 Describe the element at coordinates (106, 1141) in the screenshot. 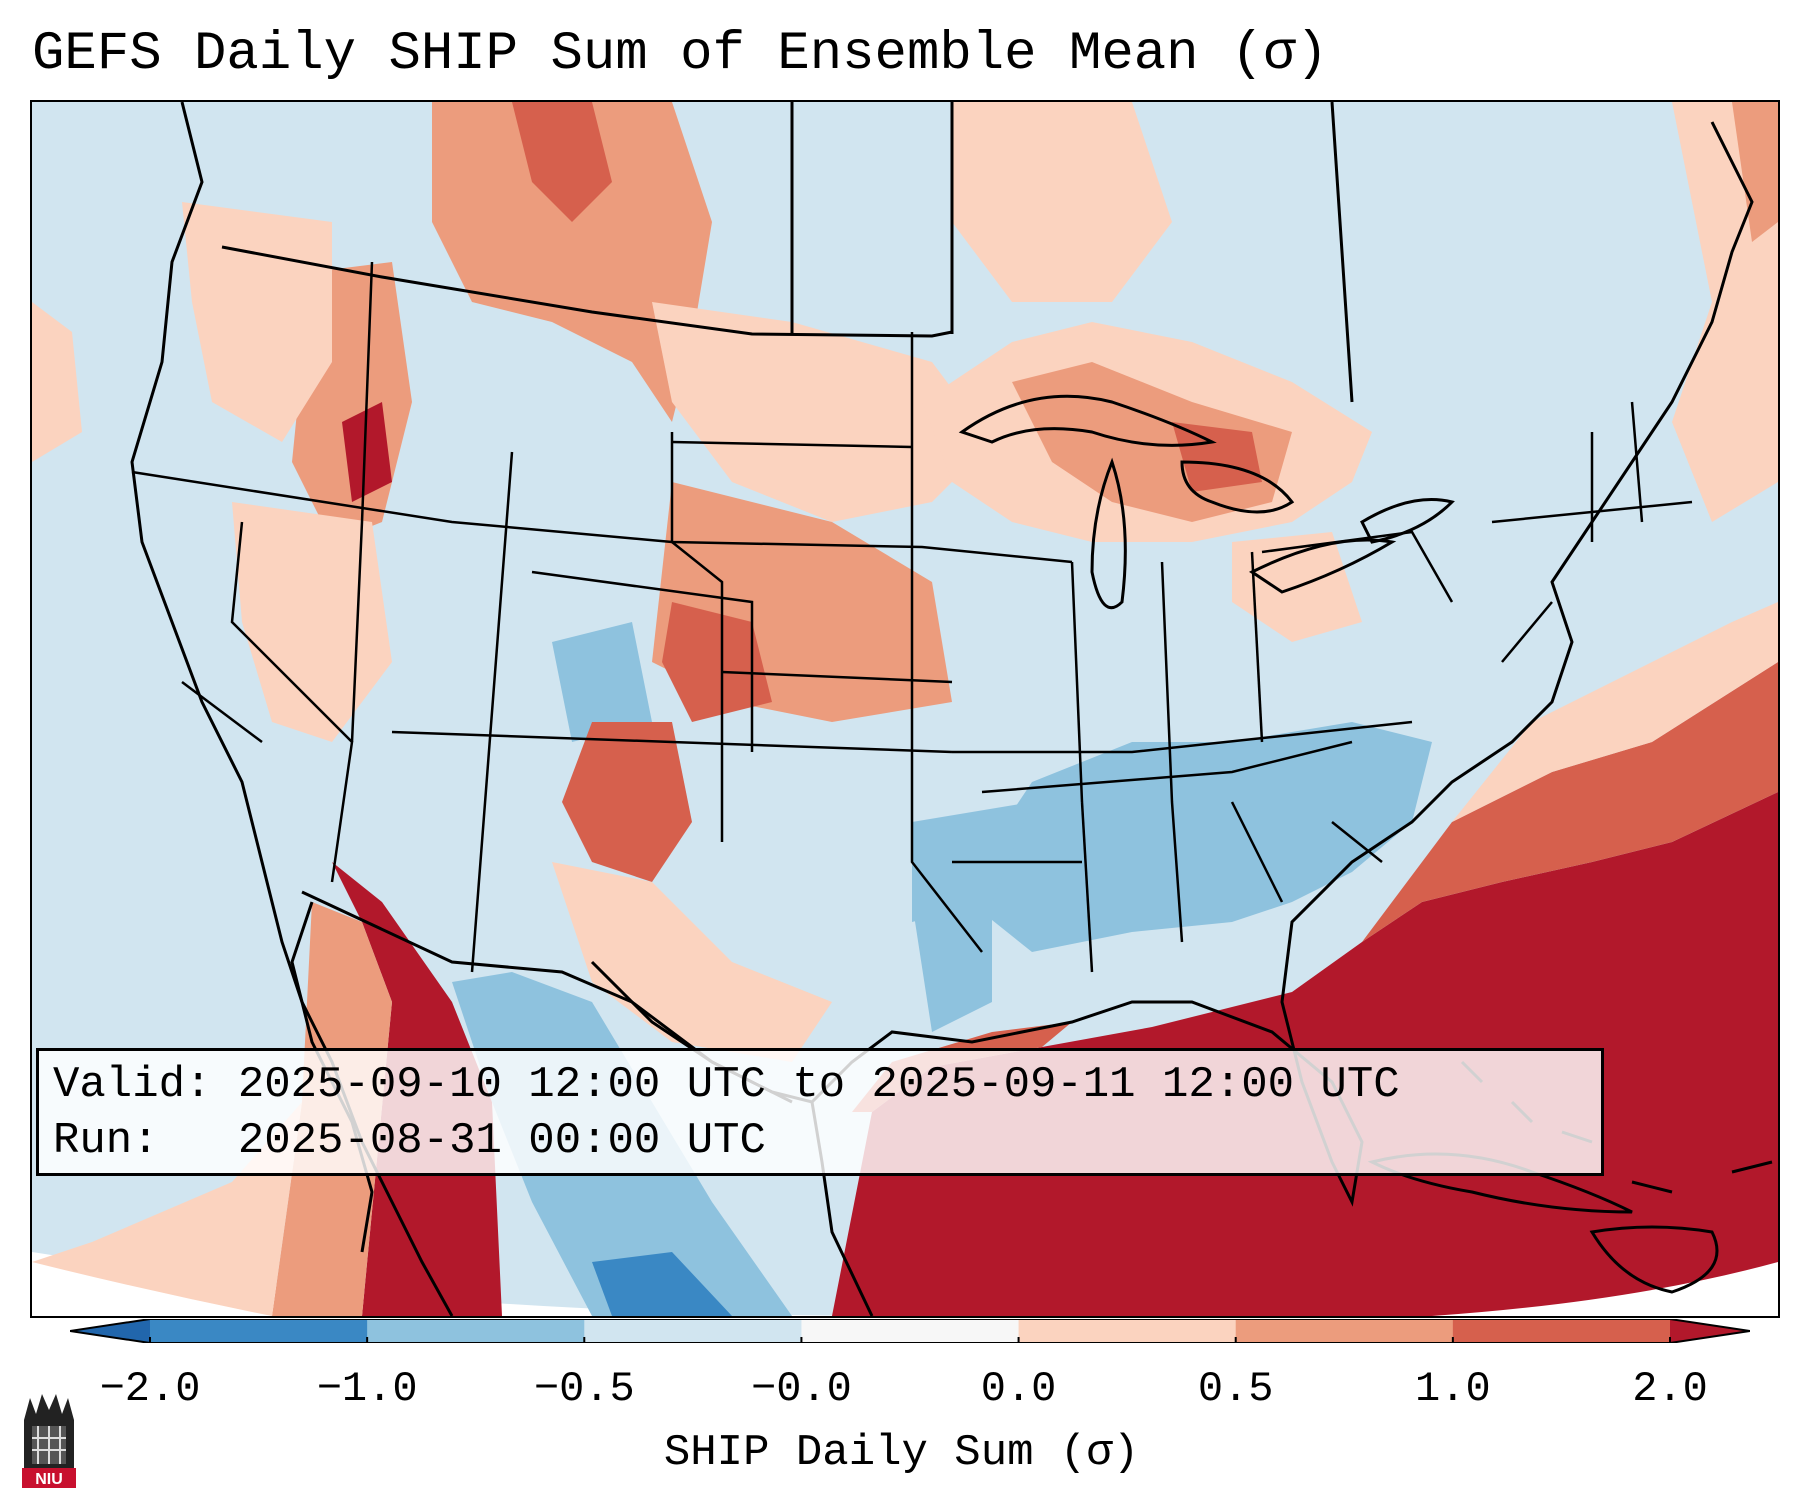

I see `run-label: Run:` at that location.